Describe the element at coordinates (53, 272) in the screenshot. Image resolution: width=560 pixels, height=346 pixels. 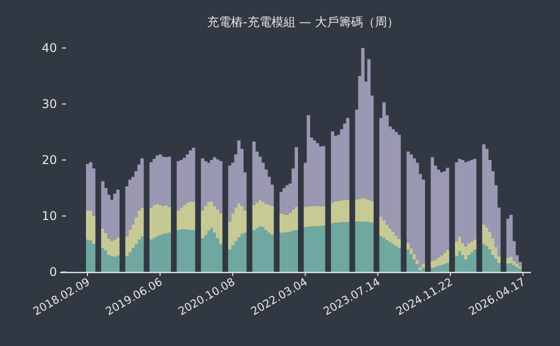
I see `y-tick-label: 0` at that location.